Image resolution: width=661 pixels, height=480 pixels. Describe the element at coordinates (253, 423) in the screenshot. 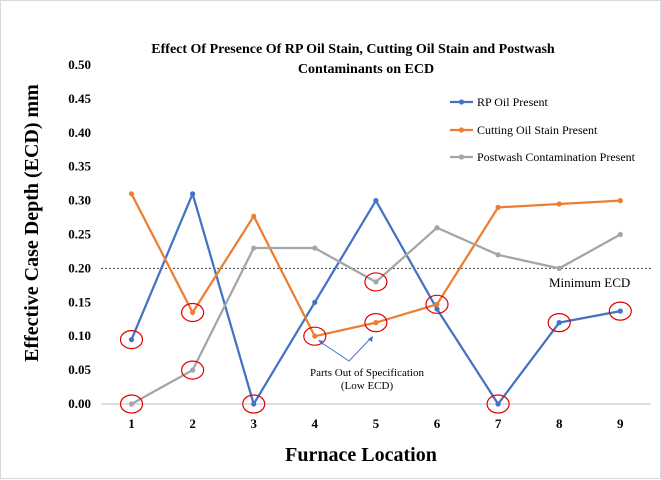

I see `x-tick-label: 3` at that location.